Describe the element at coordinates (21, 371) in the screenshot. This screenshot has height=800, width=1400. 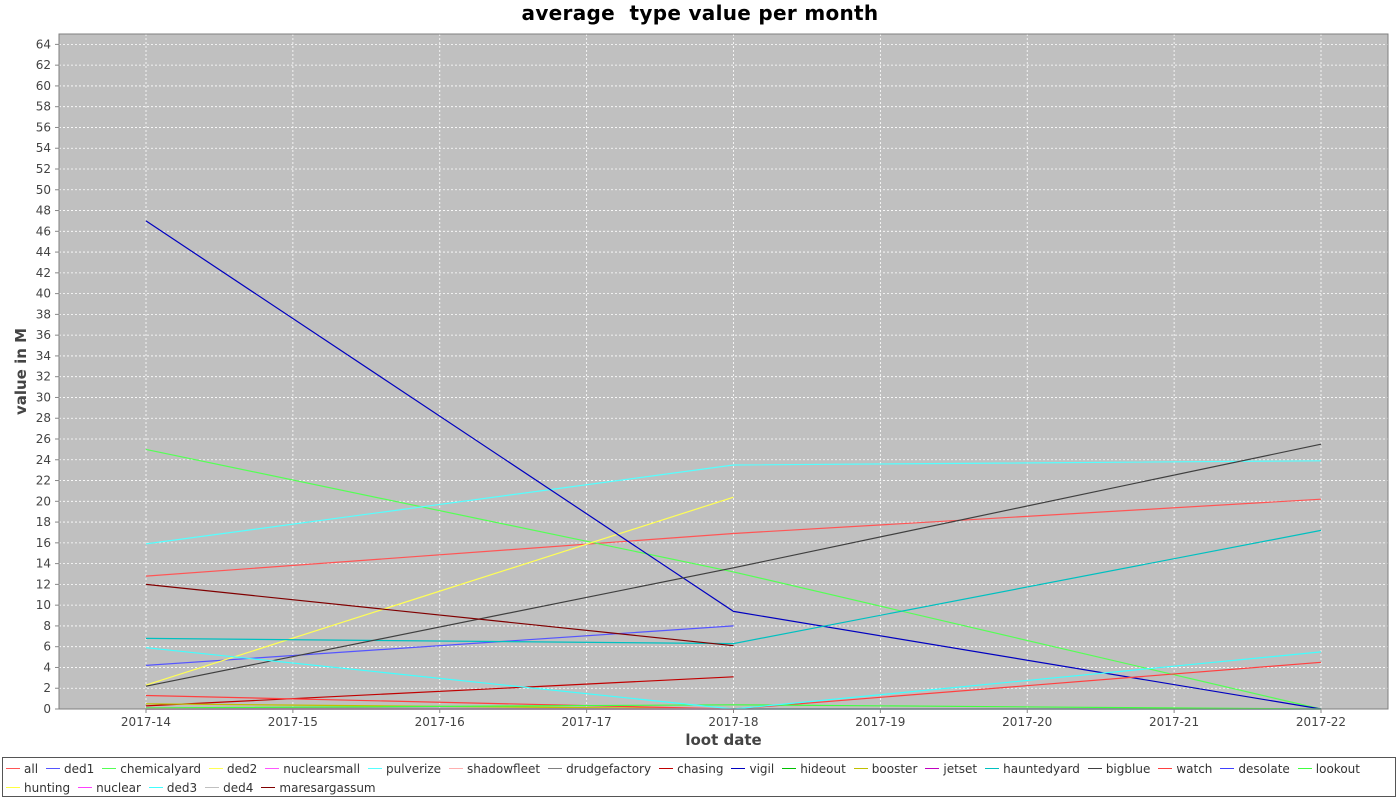
I see `y-axis-label: value in M` at that location.